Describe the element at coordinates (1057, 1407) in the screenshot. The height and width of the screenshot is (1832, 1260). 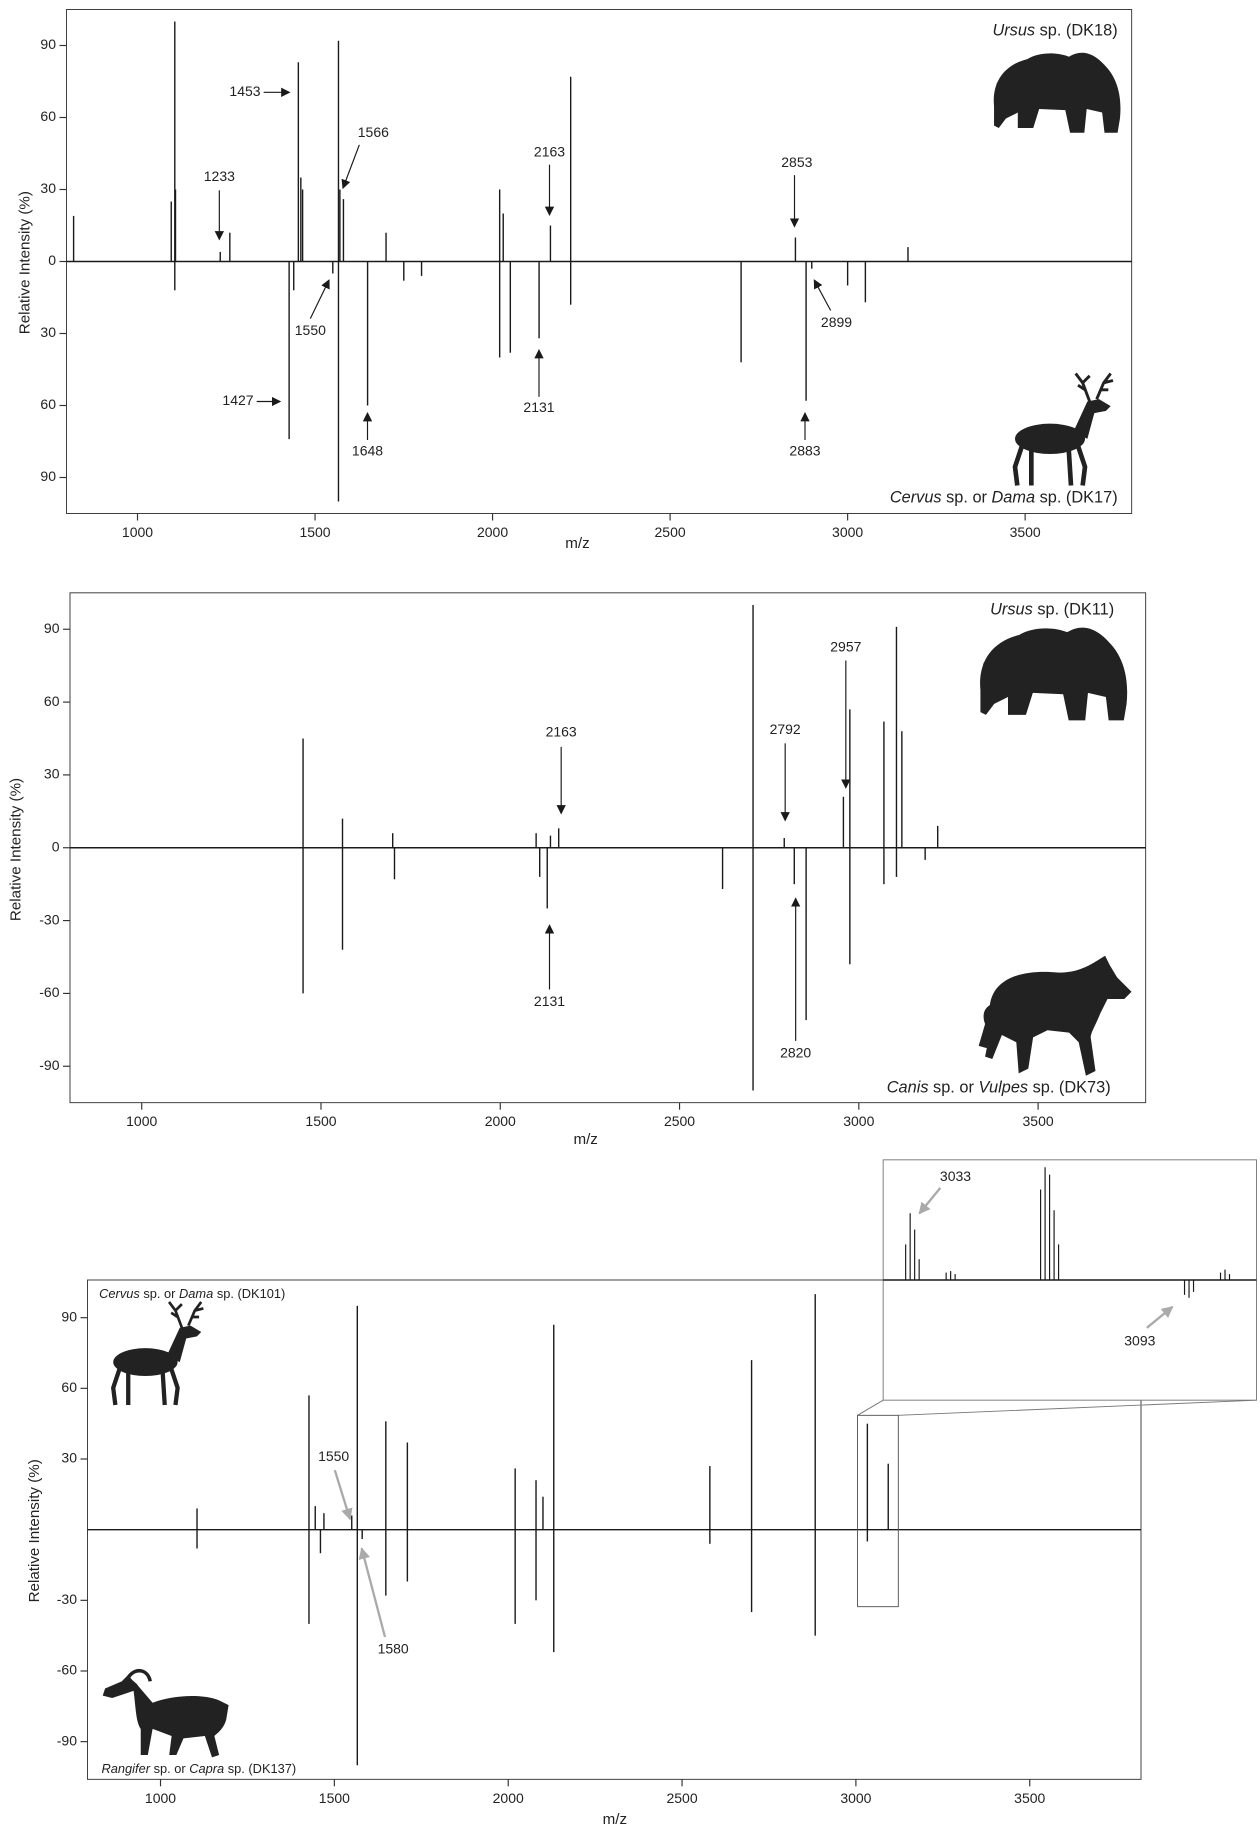
I see `zoom-connector` at that location.